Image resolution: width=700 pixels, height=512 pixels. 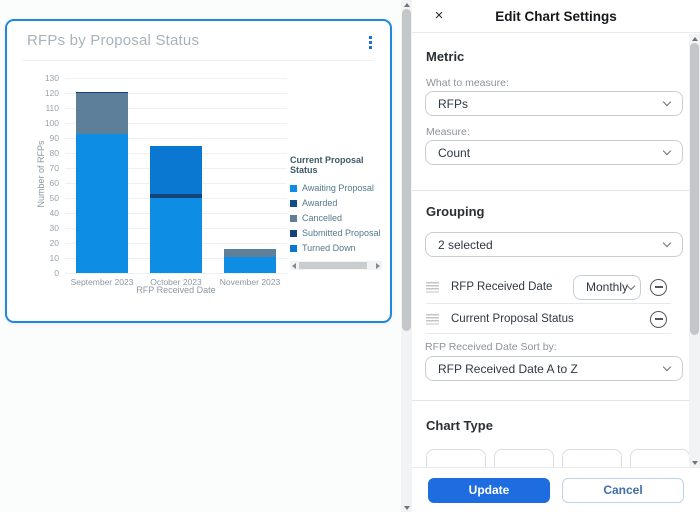 I want to click on x-axis-tick: October 2023, so click(x=176, y=282).